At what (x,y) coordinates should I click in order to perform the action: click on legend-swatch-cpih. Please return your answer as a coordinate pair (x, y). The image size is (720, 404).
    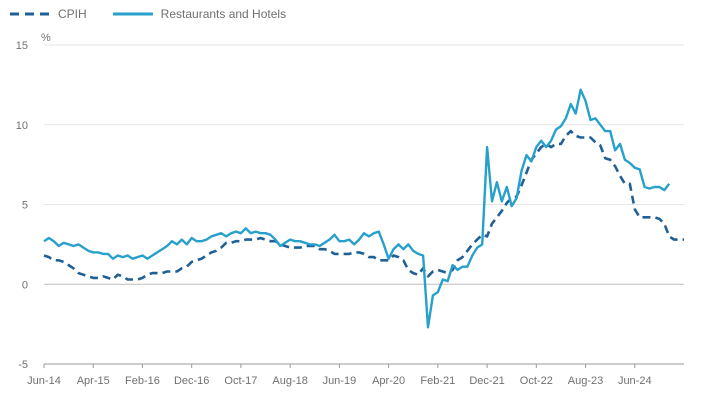
    Looking at the image, I should click on (30, 14).